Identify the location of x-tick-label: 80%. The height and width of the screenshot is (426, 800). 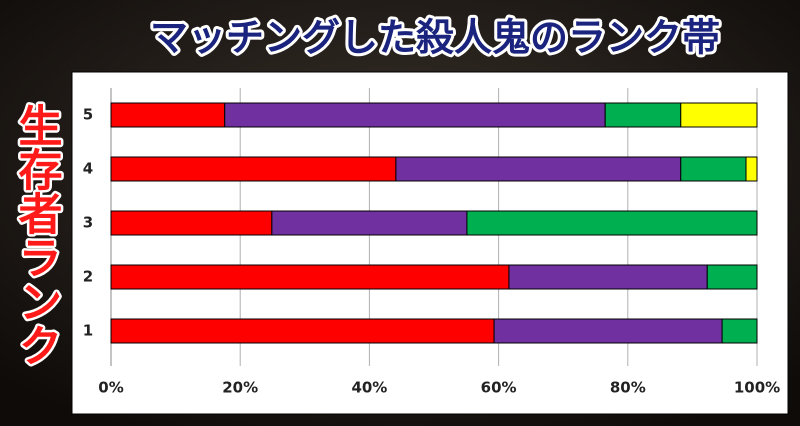
(628, 388).